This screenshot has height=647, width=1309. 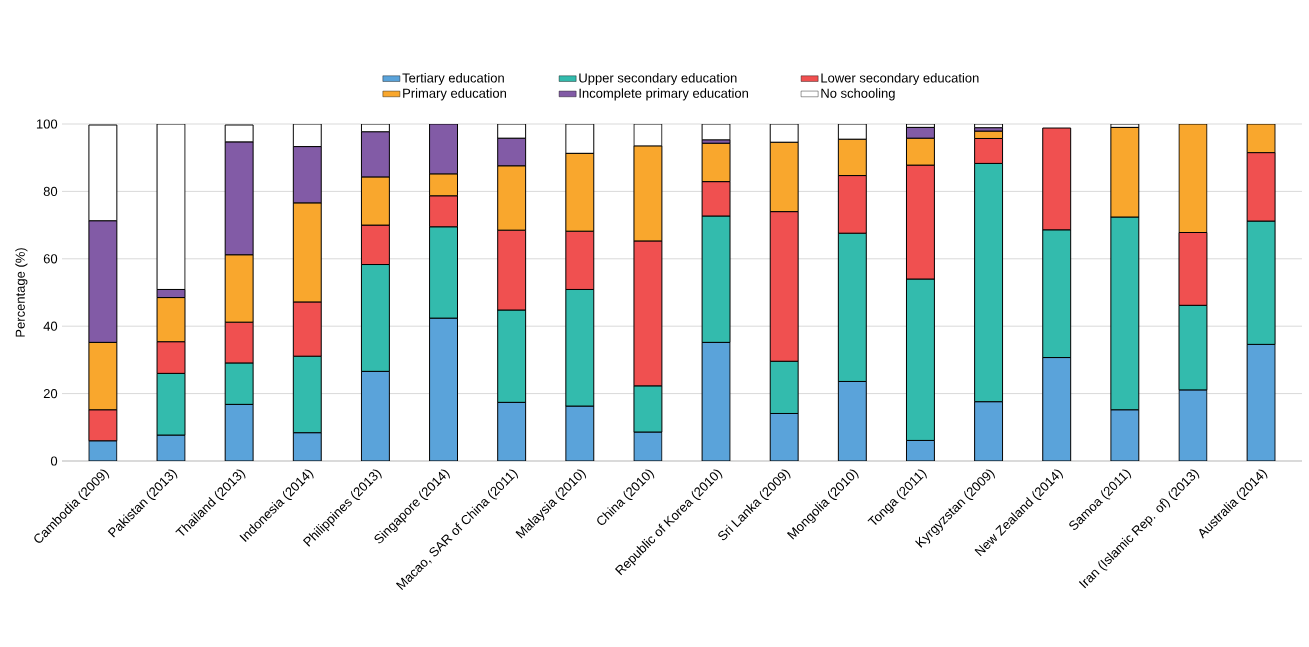 I want to click on legend-label: Upper secondary education, so click(x=658, y=79).